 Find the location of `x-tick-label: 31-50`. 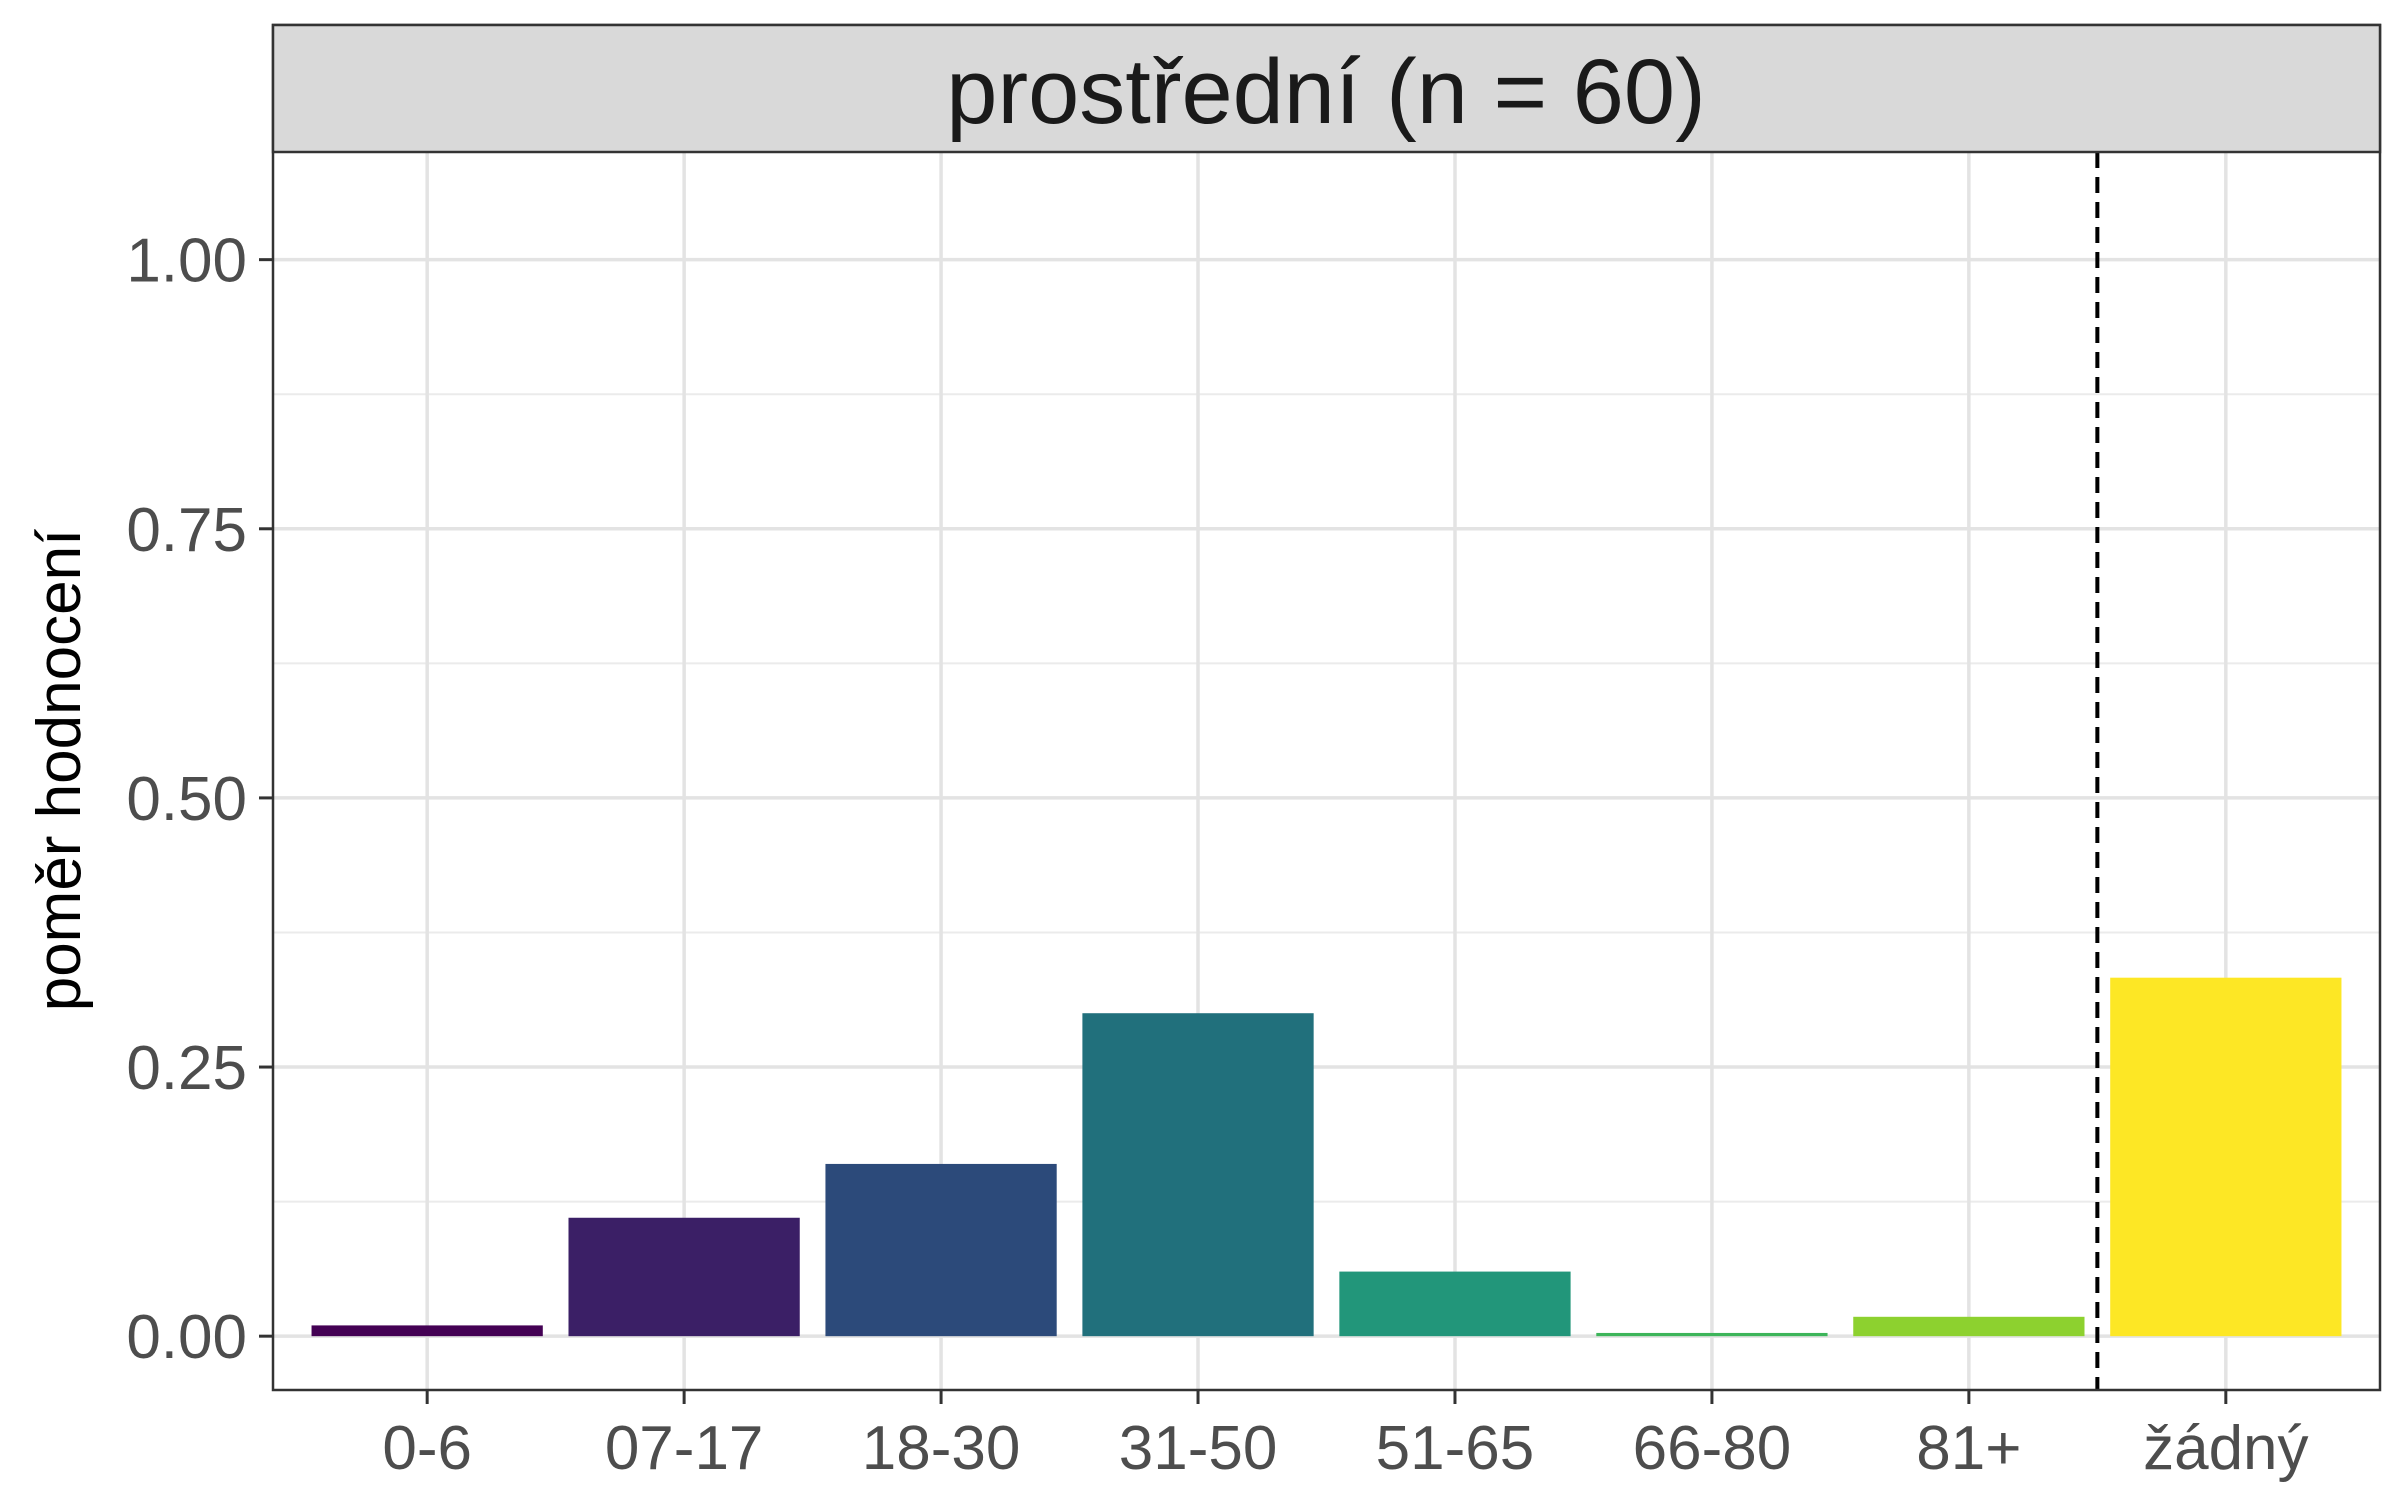

x-tick-label: 31-50 is located at coordinates (1198, 1448).